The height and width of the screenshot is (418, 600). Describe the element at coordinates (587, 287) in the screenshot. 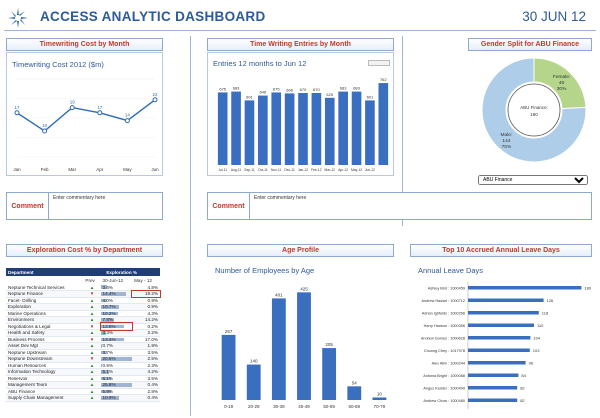

I see `data-label: 189` at that location.